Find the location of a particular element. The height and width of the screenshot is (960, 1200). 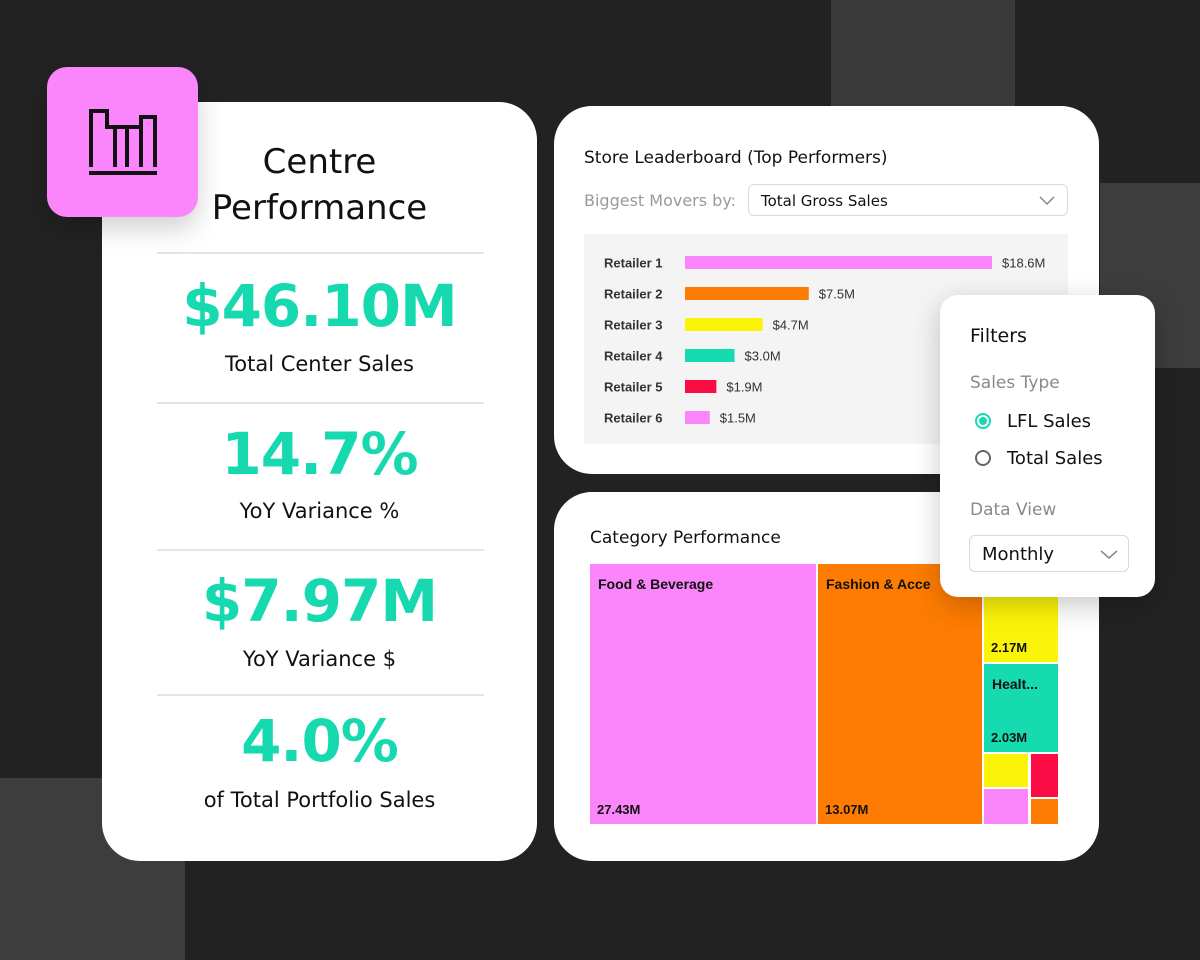

category-performance-title: Category Performance is located at coordinates (685, 538).